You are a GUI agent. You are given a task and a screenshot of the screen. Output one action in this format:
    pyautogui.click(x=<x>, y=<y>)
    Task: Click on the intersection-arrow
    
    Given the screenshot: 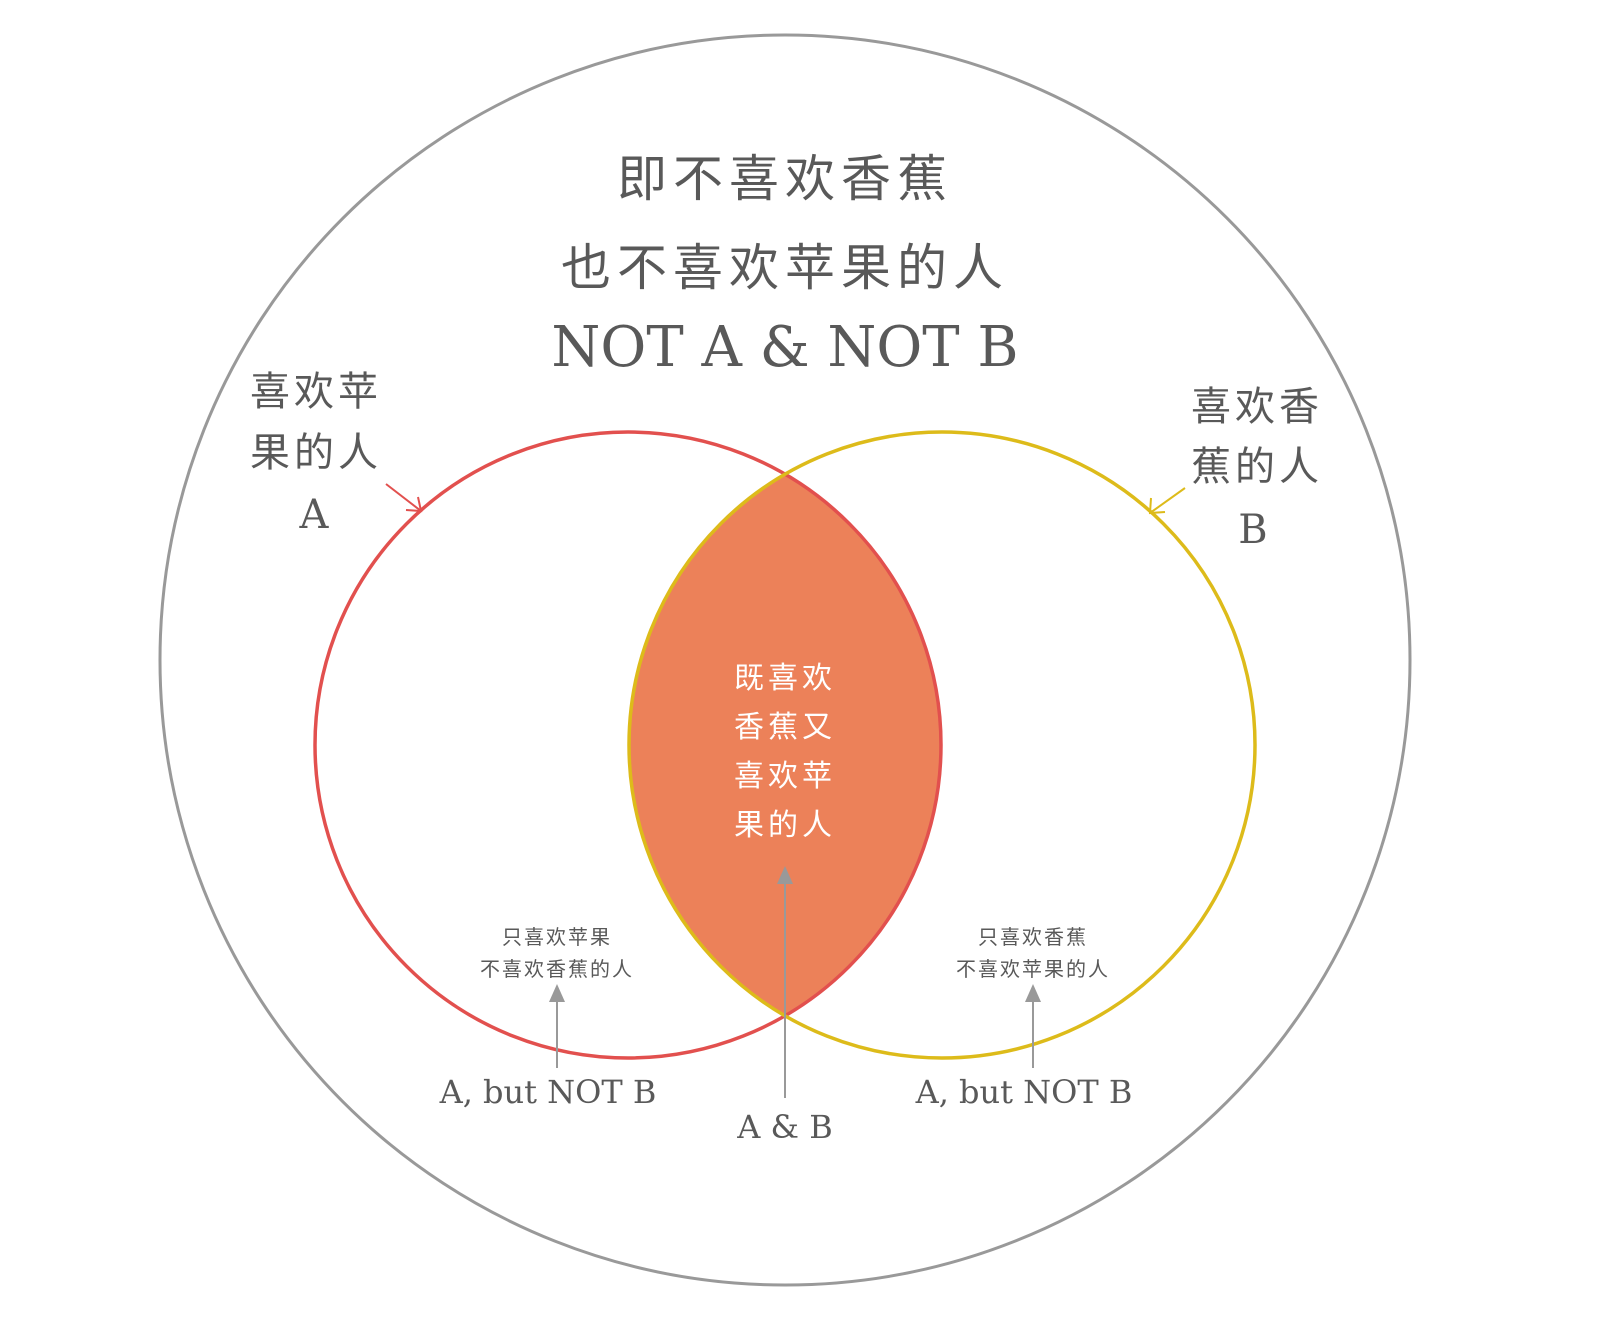 What is the action you would take?
    pyautogui.click(x=785, y=982)
    